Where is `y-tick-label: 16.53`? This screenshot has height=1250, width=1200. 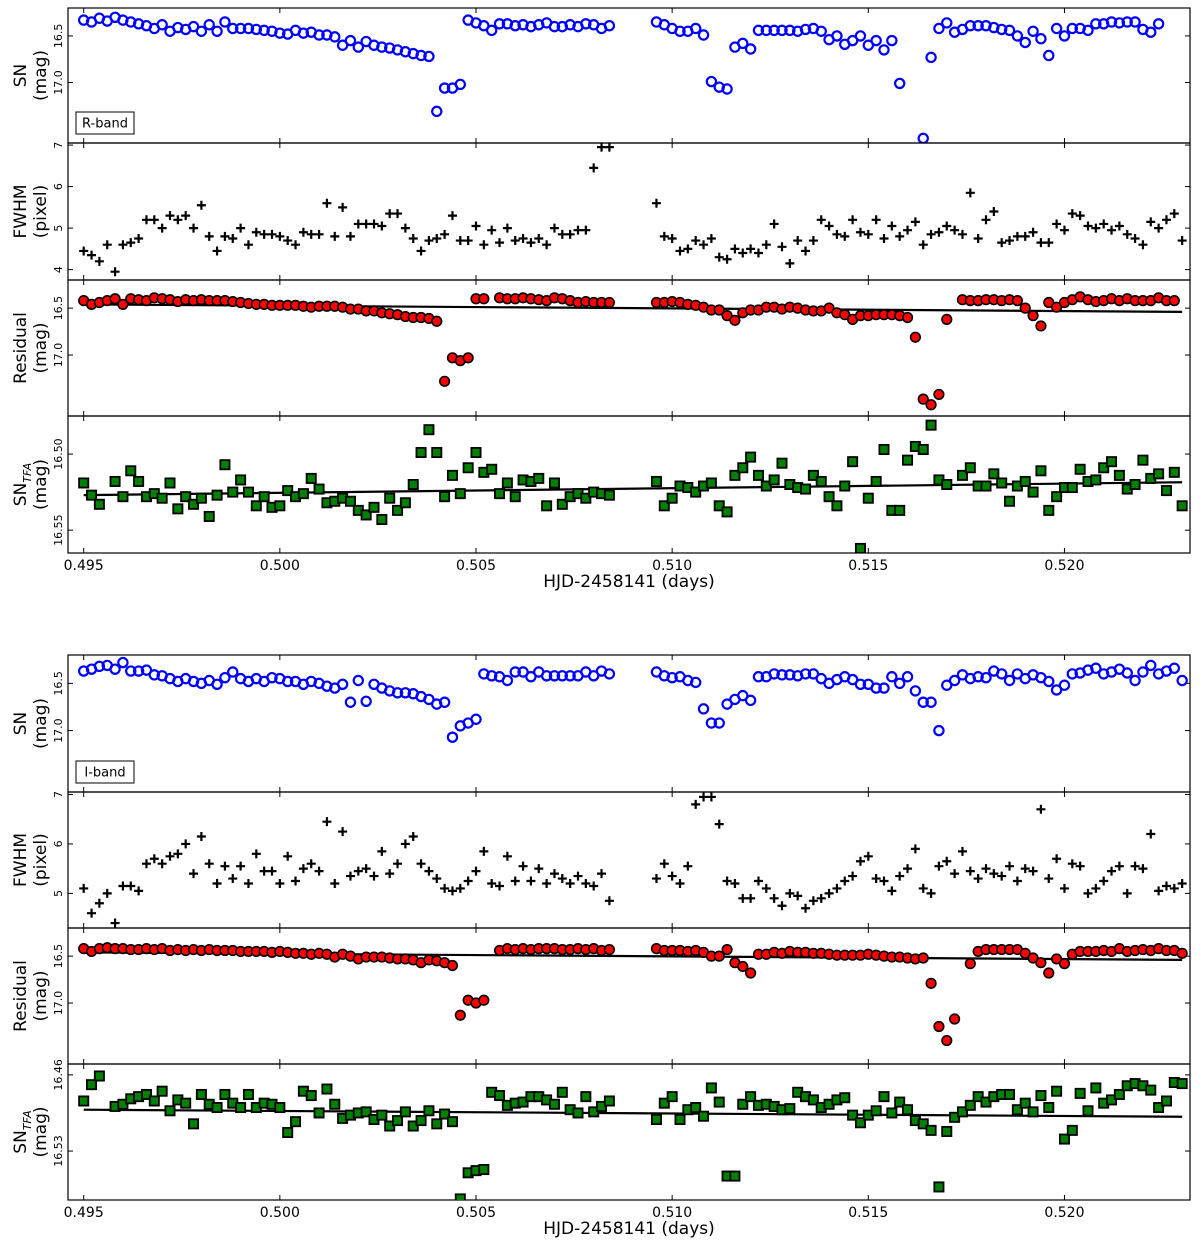
y-tick-label: 16.53 is located at coordinates (58, 1151).